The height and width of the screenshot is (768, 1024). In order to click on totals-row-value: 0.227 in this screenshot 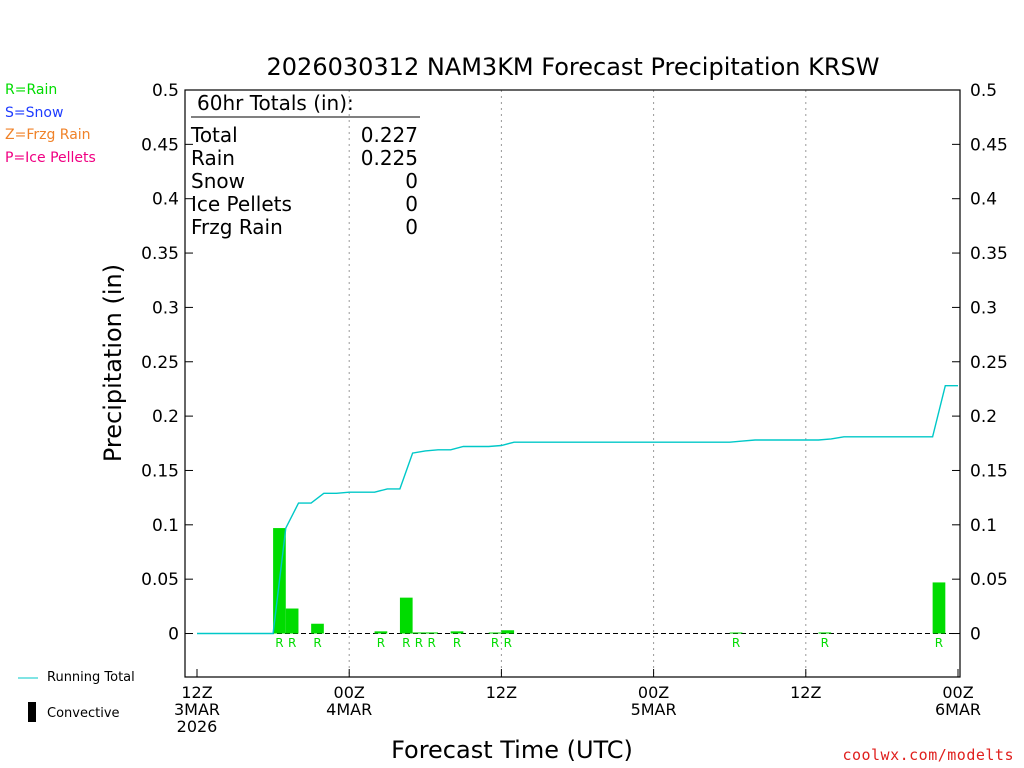, I will do `click(389, 135)`.